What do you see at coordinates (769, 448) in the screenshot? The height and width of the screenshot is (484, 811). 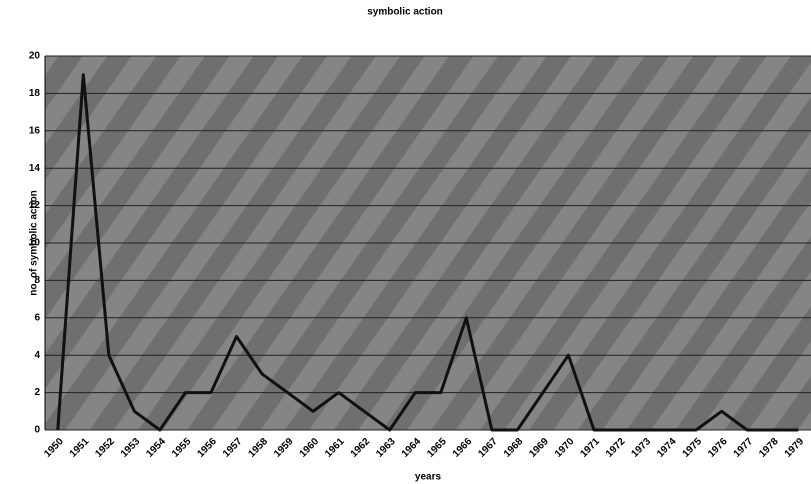 I see `x-tick-label: 1978` at bounding box center [769, 448].